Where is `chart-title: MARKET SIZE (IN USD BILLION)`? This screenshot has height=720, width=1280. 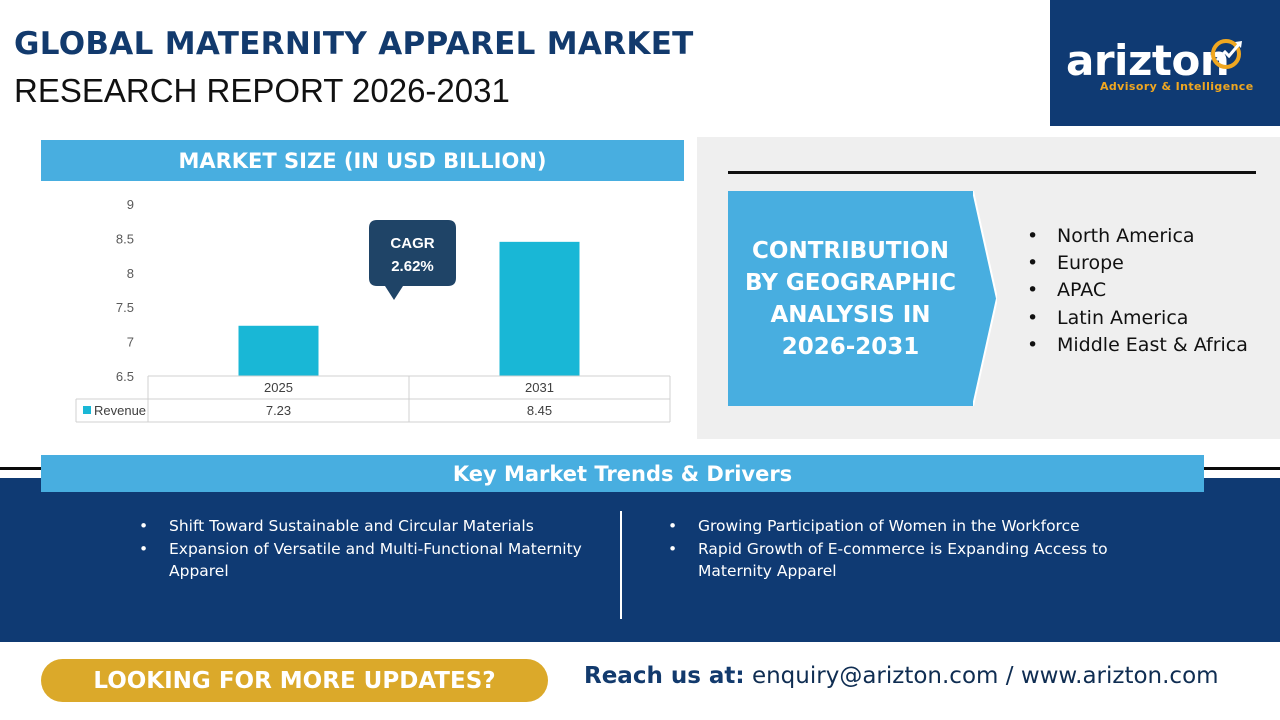
chart-title: MARKET SIZE (IN USD BILLION) is located at coordinates (362, 160).